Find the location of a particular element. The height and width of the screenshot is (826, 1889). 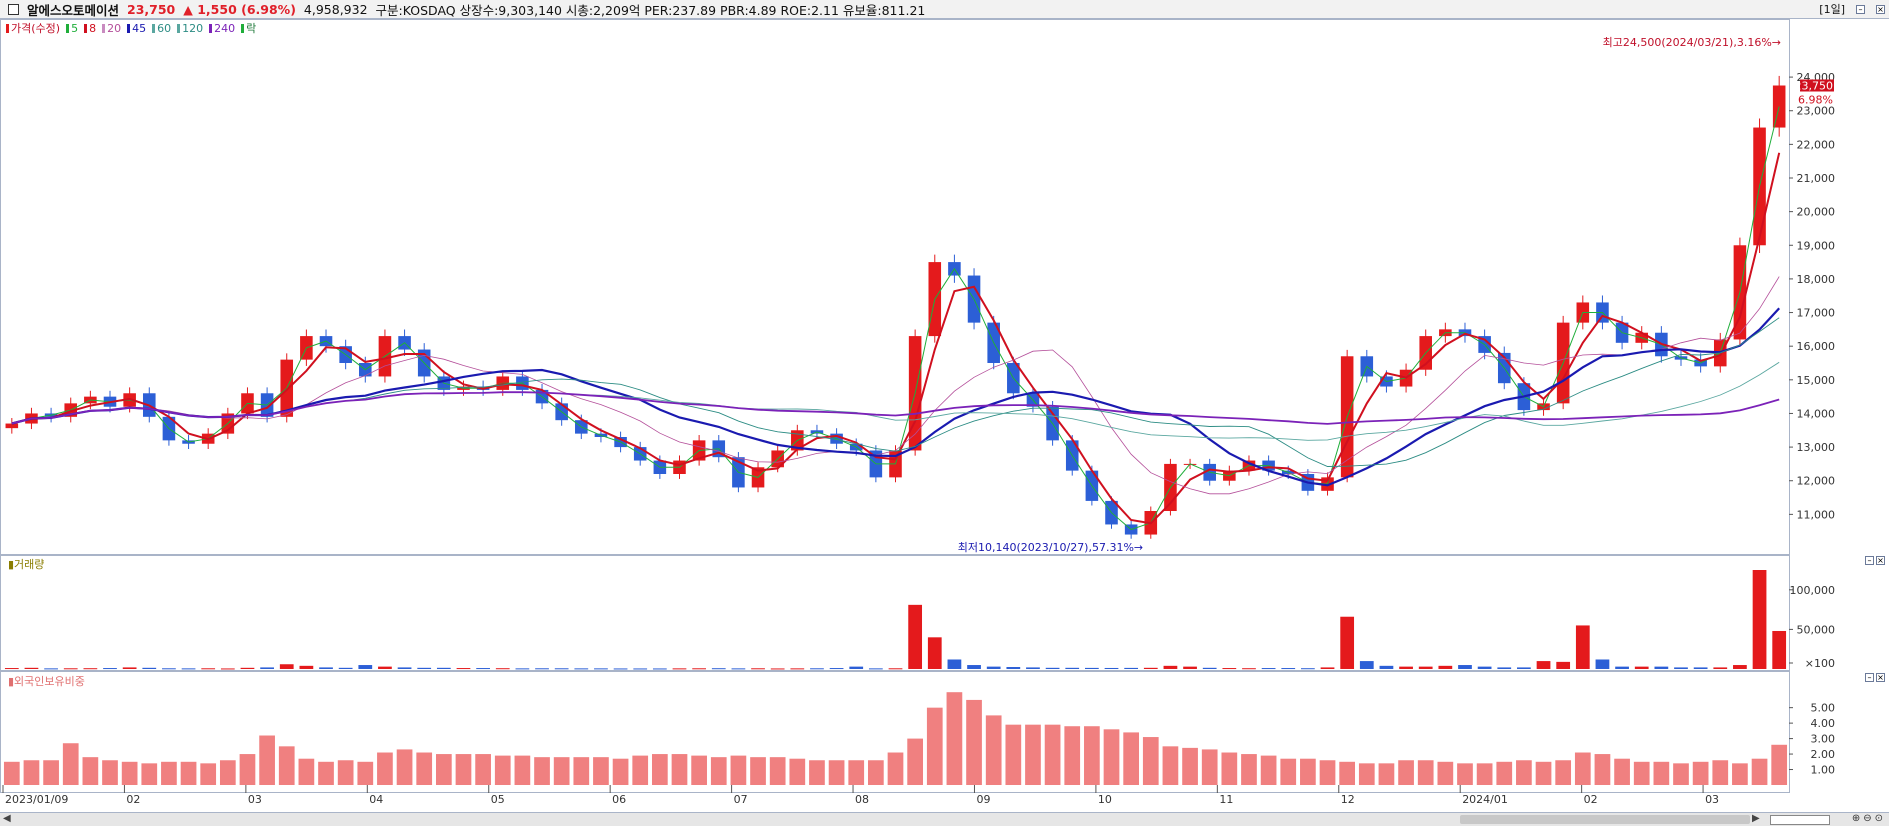

price-tick-label: 21,000 is located at coordinates (1816, 178).